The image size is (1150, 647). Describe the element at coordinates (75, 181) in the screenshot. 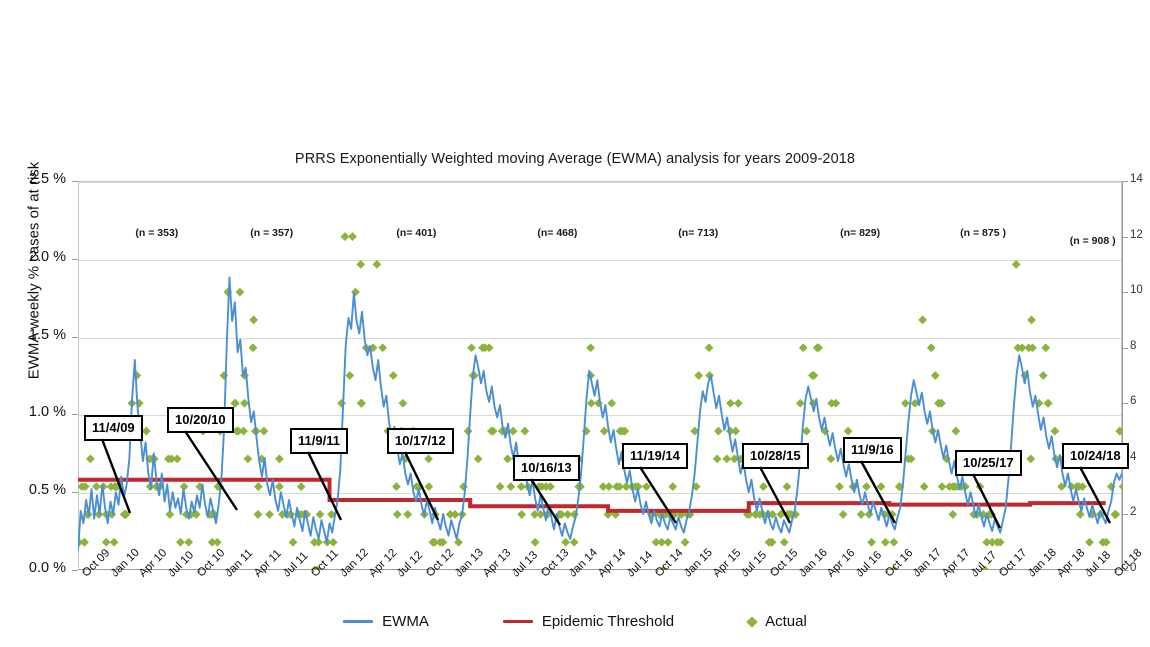

I see `y-tick-mark-left` at that location.